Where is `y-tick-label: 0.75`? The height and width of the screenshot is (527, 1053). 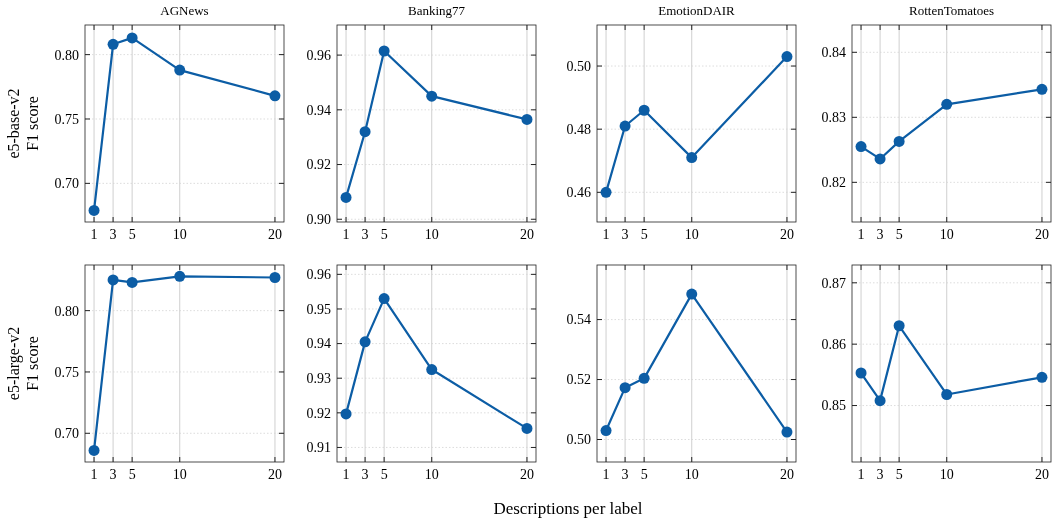
y-tick-label: 0.75 is located at coordinates (66, 372).